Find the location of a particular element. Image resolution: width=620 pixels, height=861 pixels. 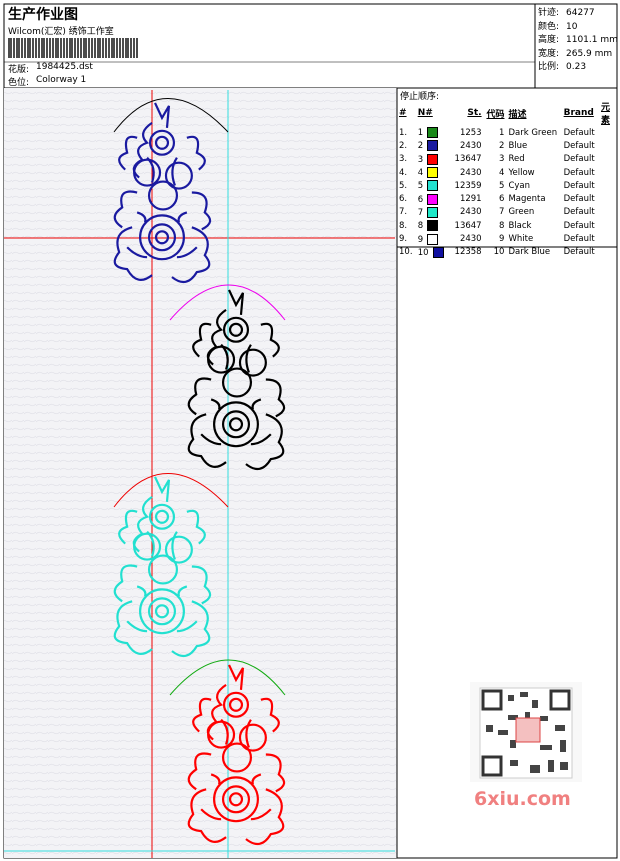

column-header: Brand is located at coordinates (578, 113).